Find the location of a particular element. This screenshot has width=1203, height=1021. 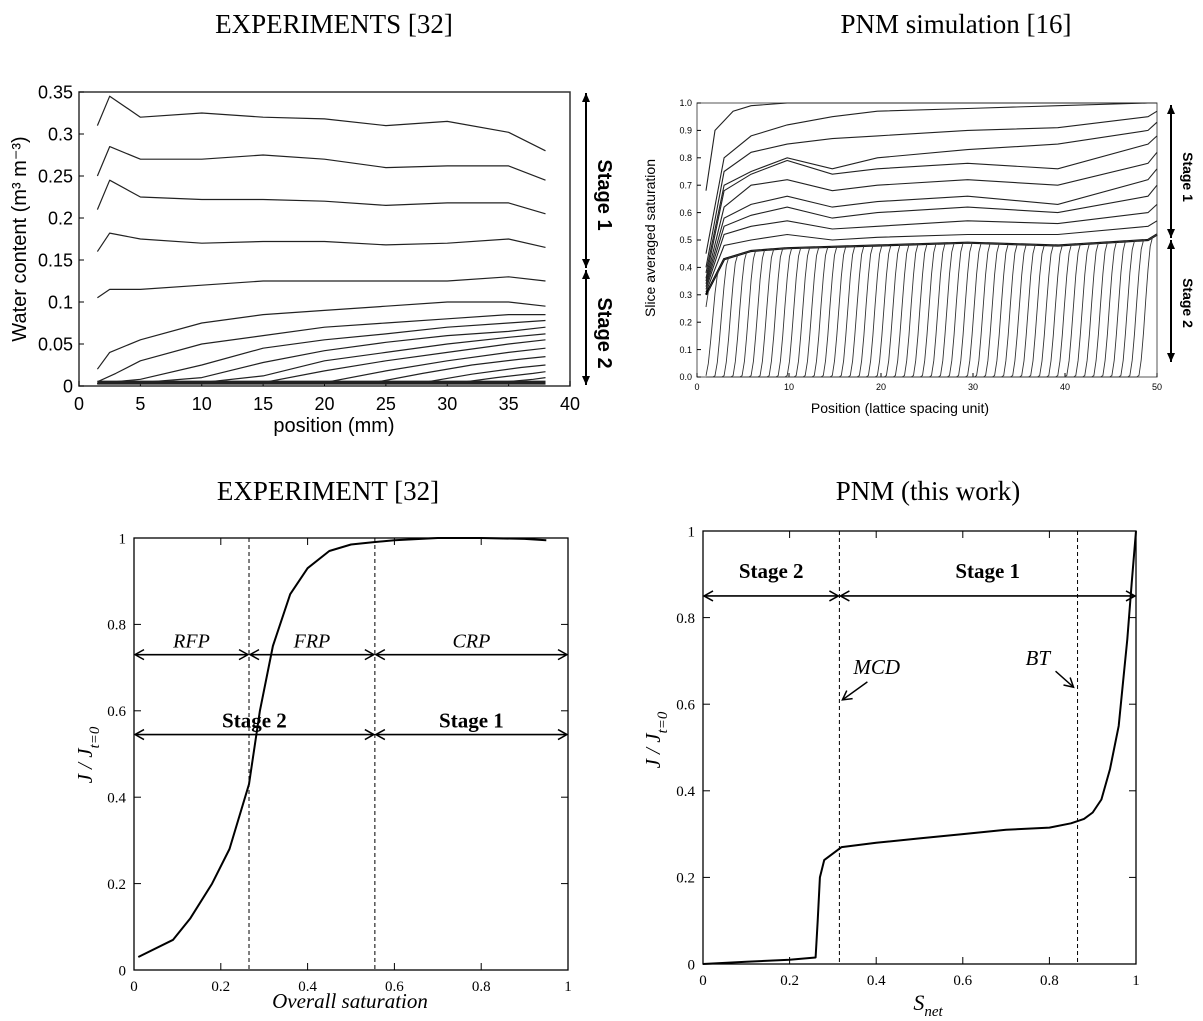

y-axis-label-sub: t=0 is located at coordinates (95, 737).